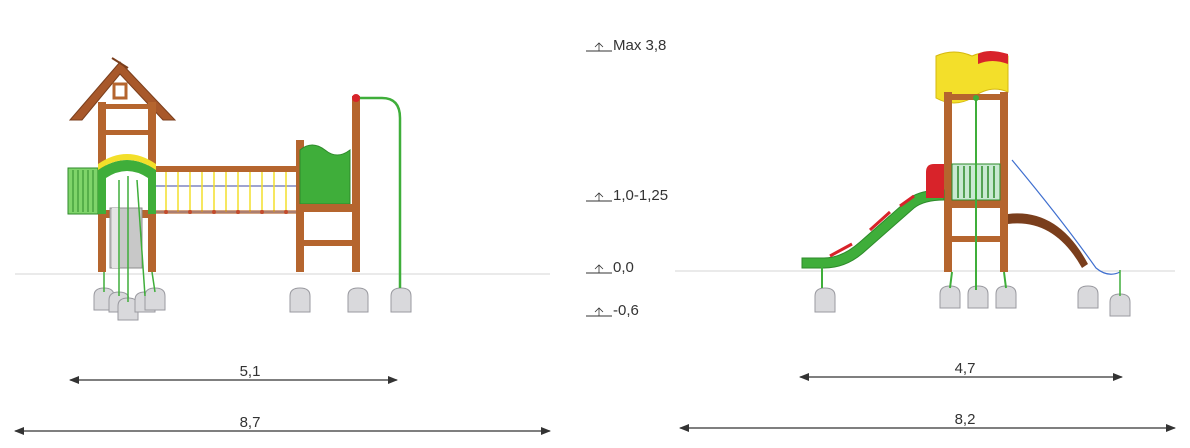  Describe the element at coordinates (610, 267) in the screenshot. I see `level-marker-ground: 0,0` at that location.